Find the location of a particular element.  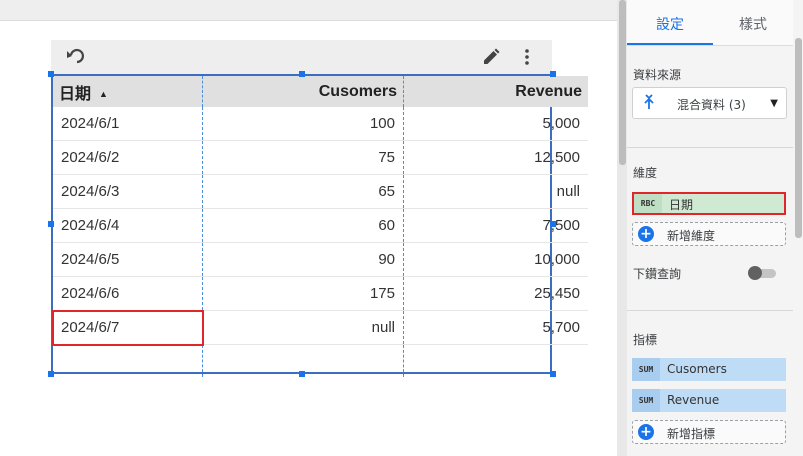

canvas-scrollbar is located at coordinates (622, 82).